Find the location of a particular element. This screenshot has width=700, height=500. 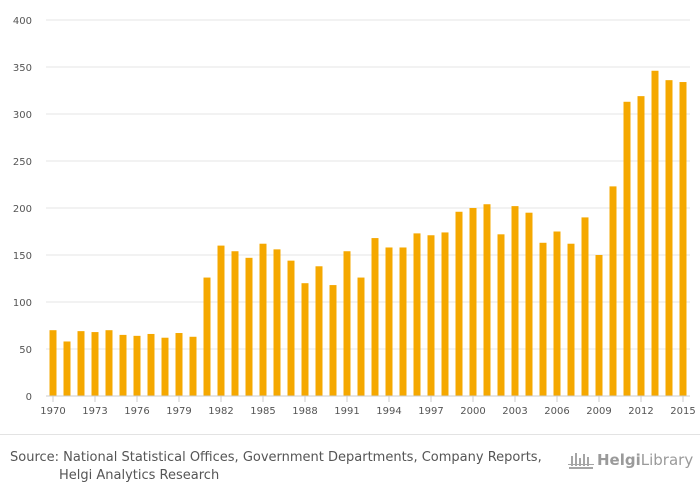

bar-1986 is located at coordinates (277, 322).